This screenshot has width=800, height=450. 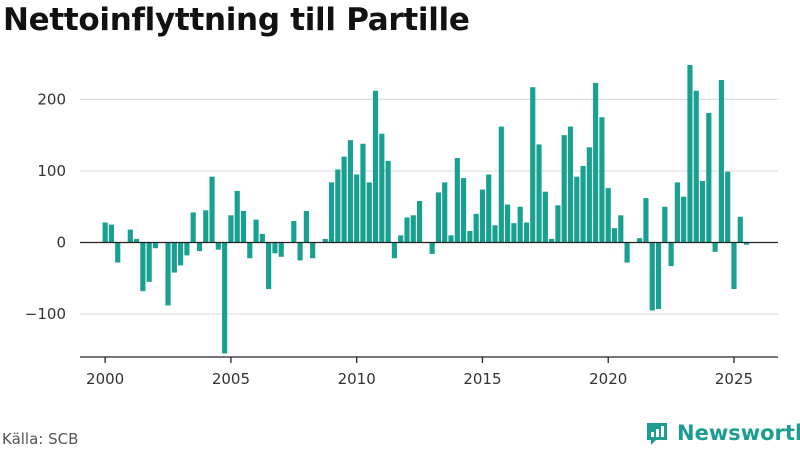 I want to click on chart-title: Nettoinflyttning till Partille, so click(x=236, y=20).